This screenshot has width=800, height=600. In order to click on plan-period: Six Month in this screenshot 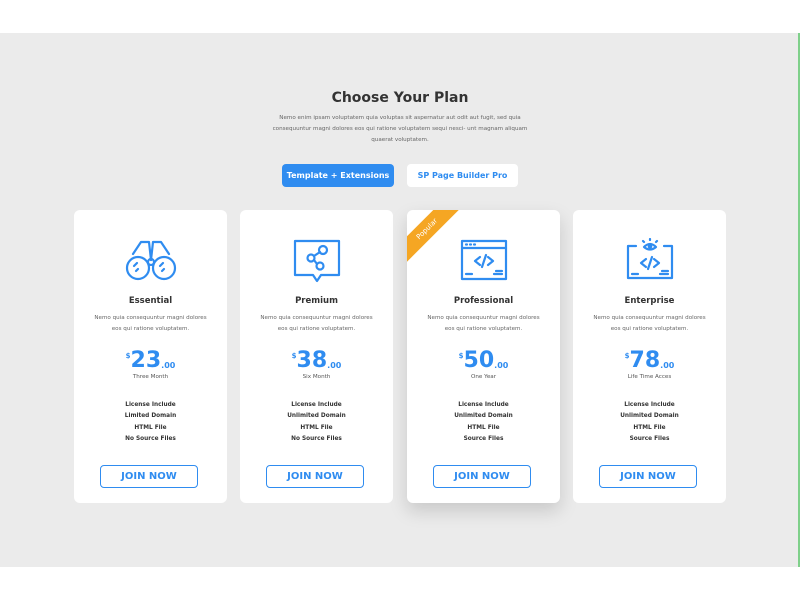, I will do `click(316, 377)`.